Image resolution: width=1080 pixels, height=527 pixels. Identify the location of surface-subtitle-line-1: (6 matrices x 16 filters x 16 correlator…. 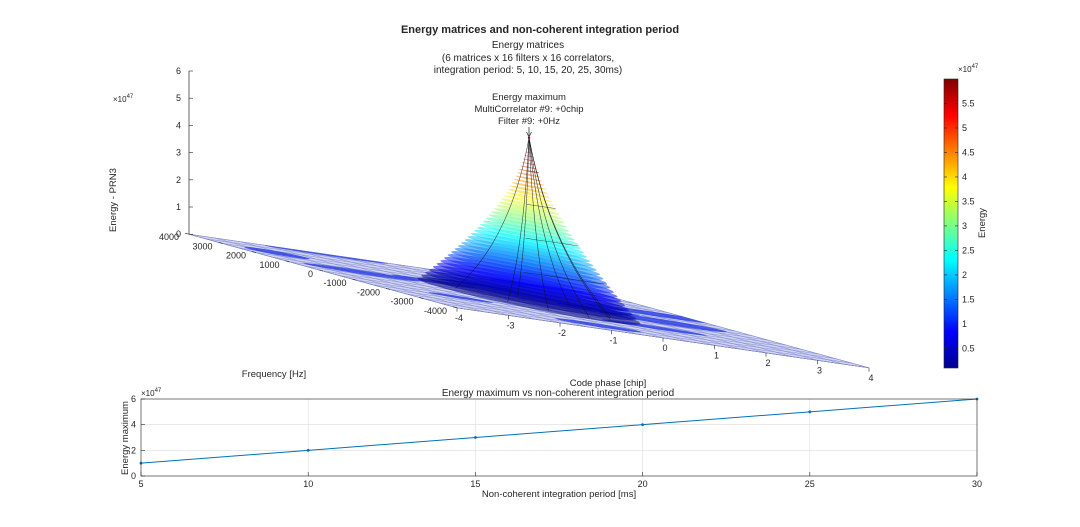
(528, 58).